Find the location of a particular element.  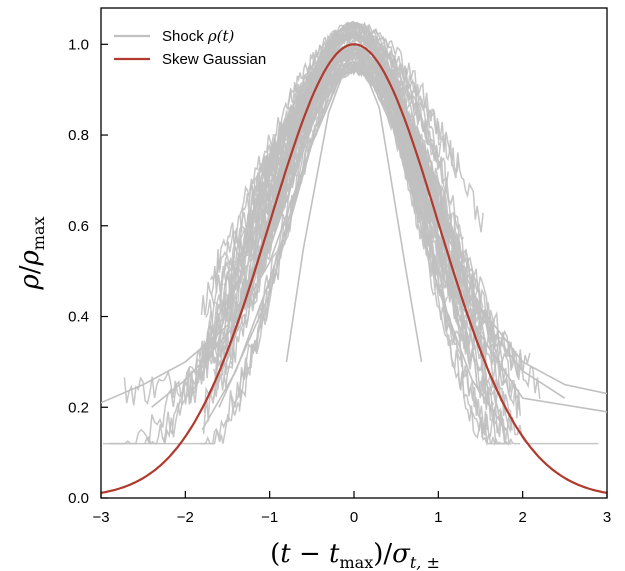

y-axis-label: ρ/ρmax is located at coordinates (31, 253).